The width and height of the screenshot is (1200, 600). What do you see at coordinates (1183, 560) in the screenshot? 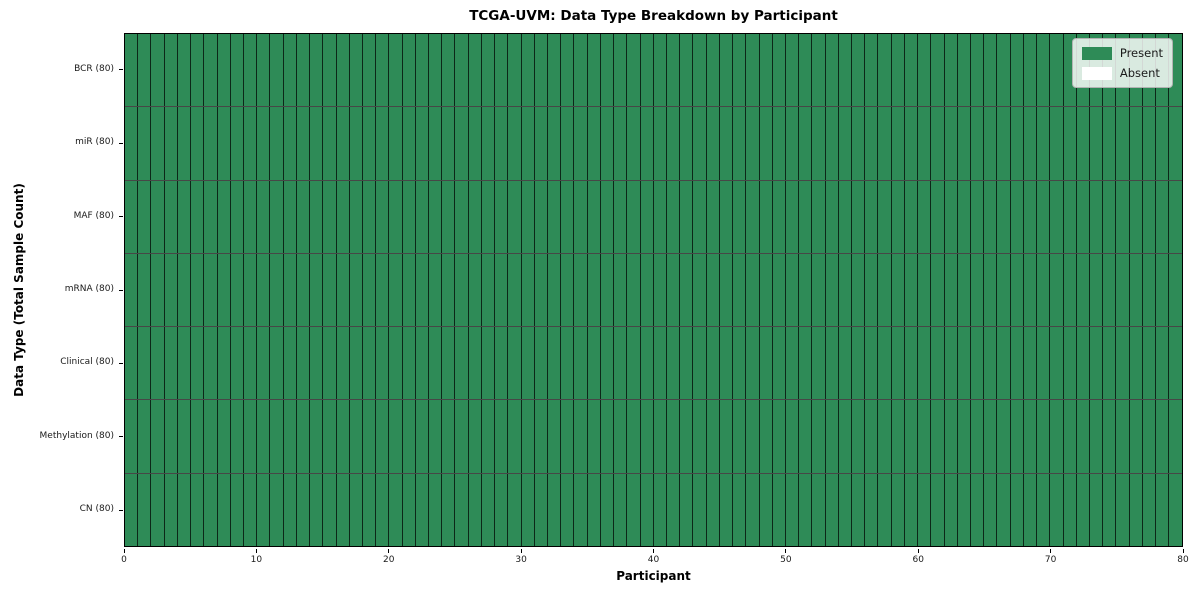
I see `x-tick-label: 80` at bounding box center [1183, 560].